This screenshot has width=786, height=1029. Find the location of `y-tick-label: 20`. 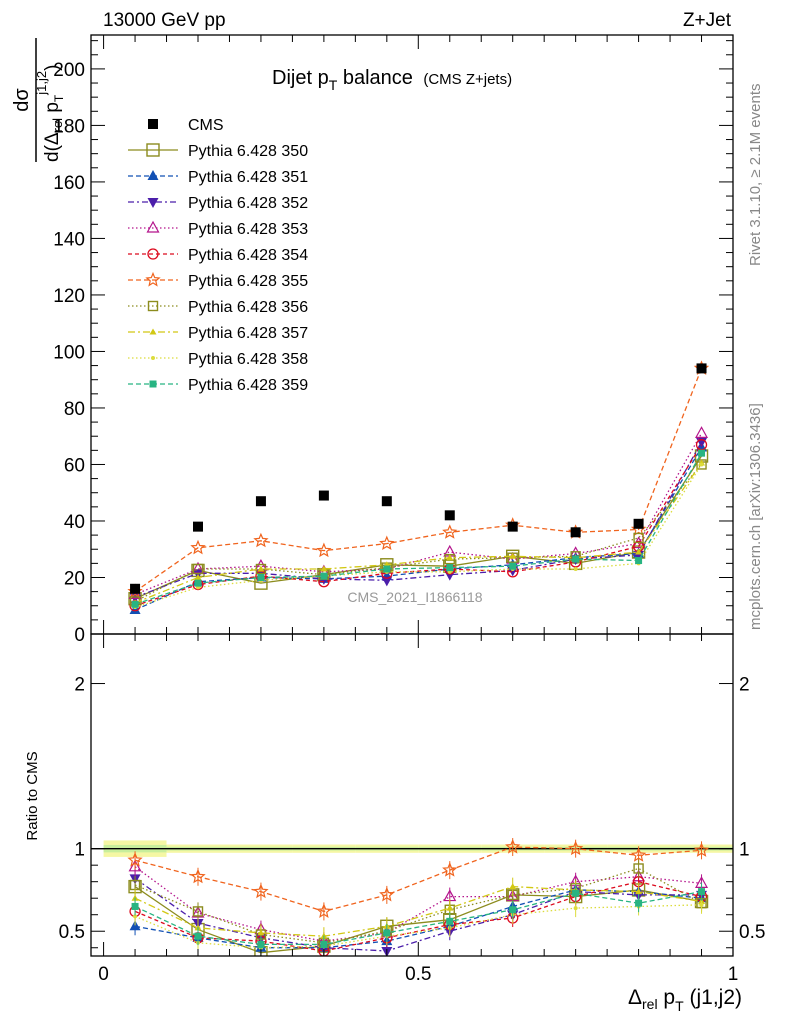

y-tick-label: 20 is located at coordinates (74, 578).